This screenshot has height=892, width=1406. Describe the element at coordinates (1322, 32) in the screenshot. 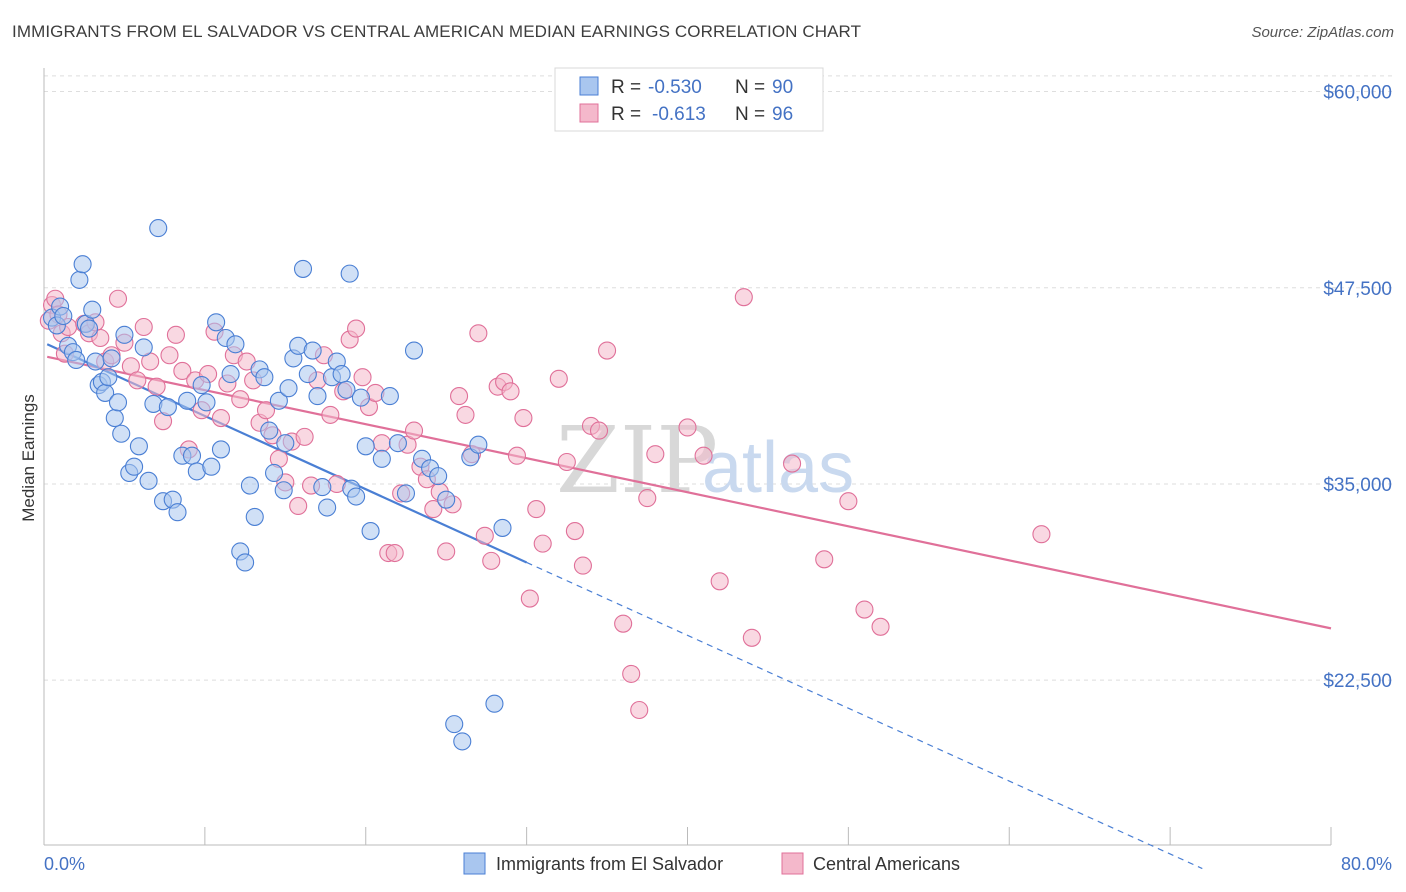

I see `chart-source: Source: ZipAtlas.com` at that location.